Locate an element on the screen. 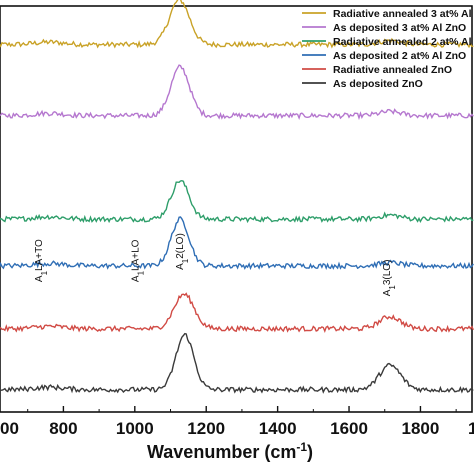  x-tick-label-1400: 1400 is located at coordinates (278, 428).